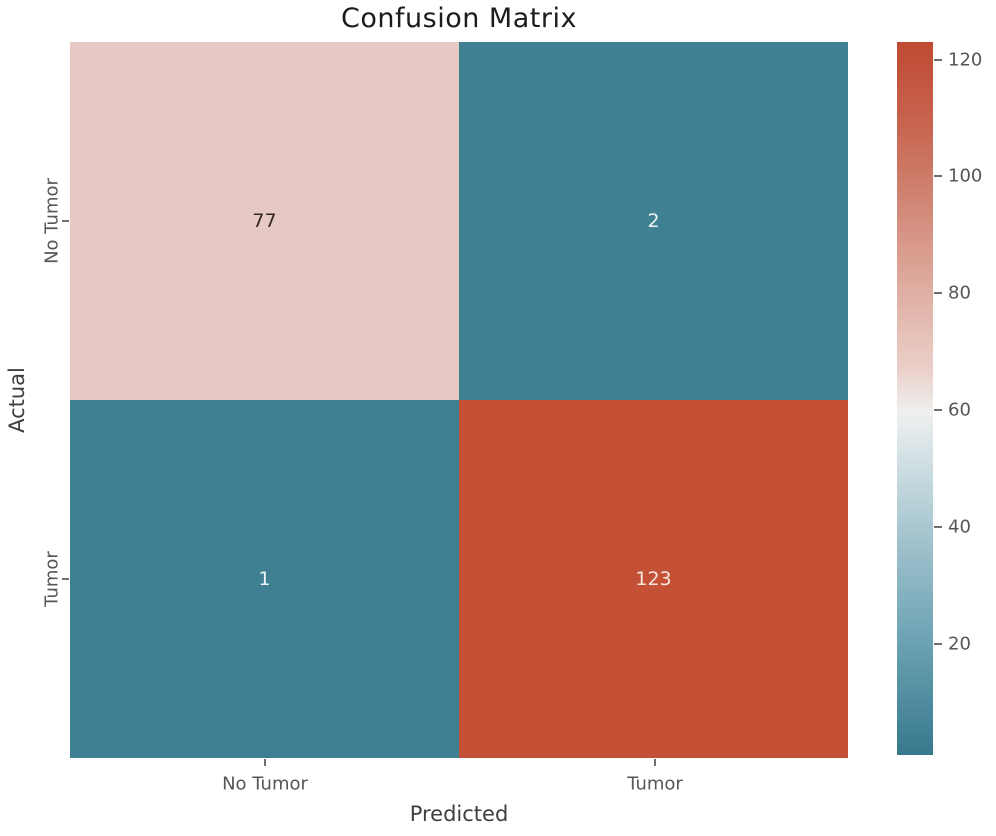  I want to click on cell-value: 77, so click(264, 221).